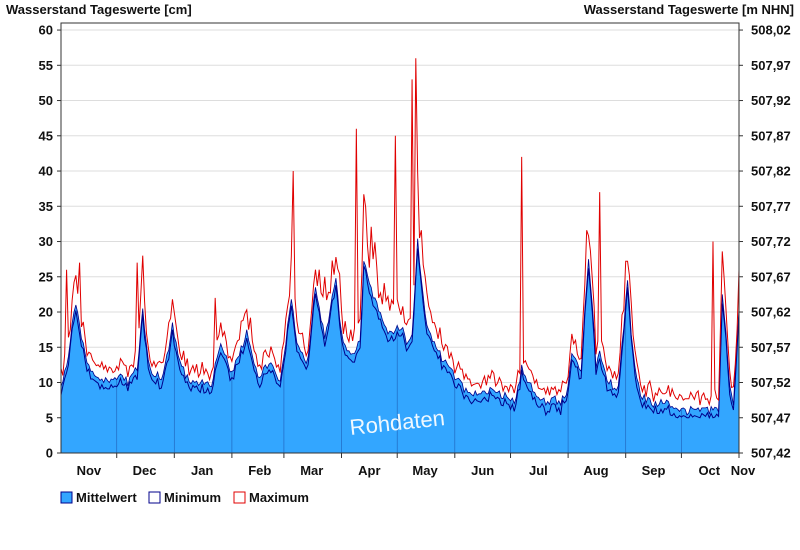  What do you see at coordinates (771, 206) in the screenshot?
I see `right-tick-label: 507,77` at bounding box center [771, 206].